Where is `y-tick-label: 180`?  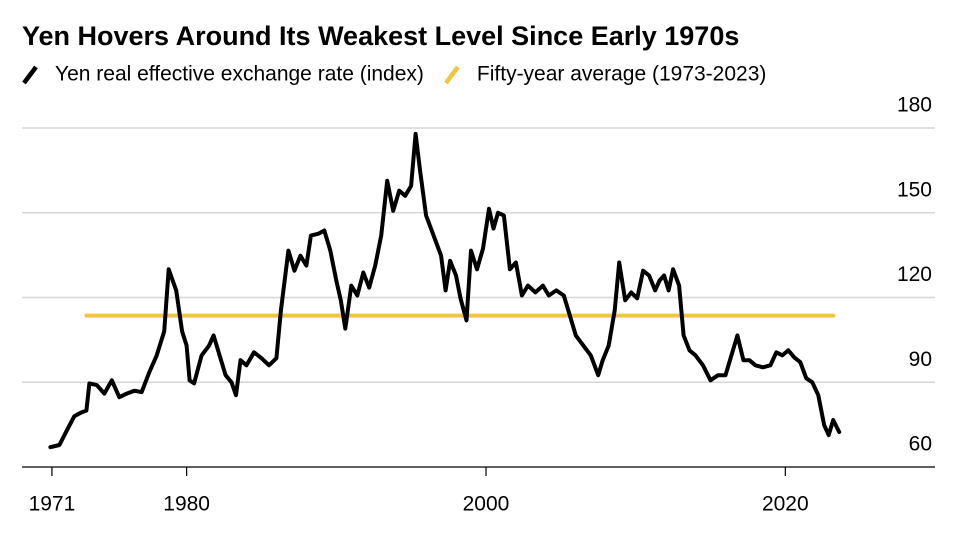
y-tick-label: 180 is located at coordinates (914, 105).